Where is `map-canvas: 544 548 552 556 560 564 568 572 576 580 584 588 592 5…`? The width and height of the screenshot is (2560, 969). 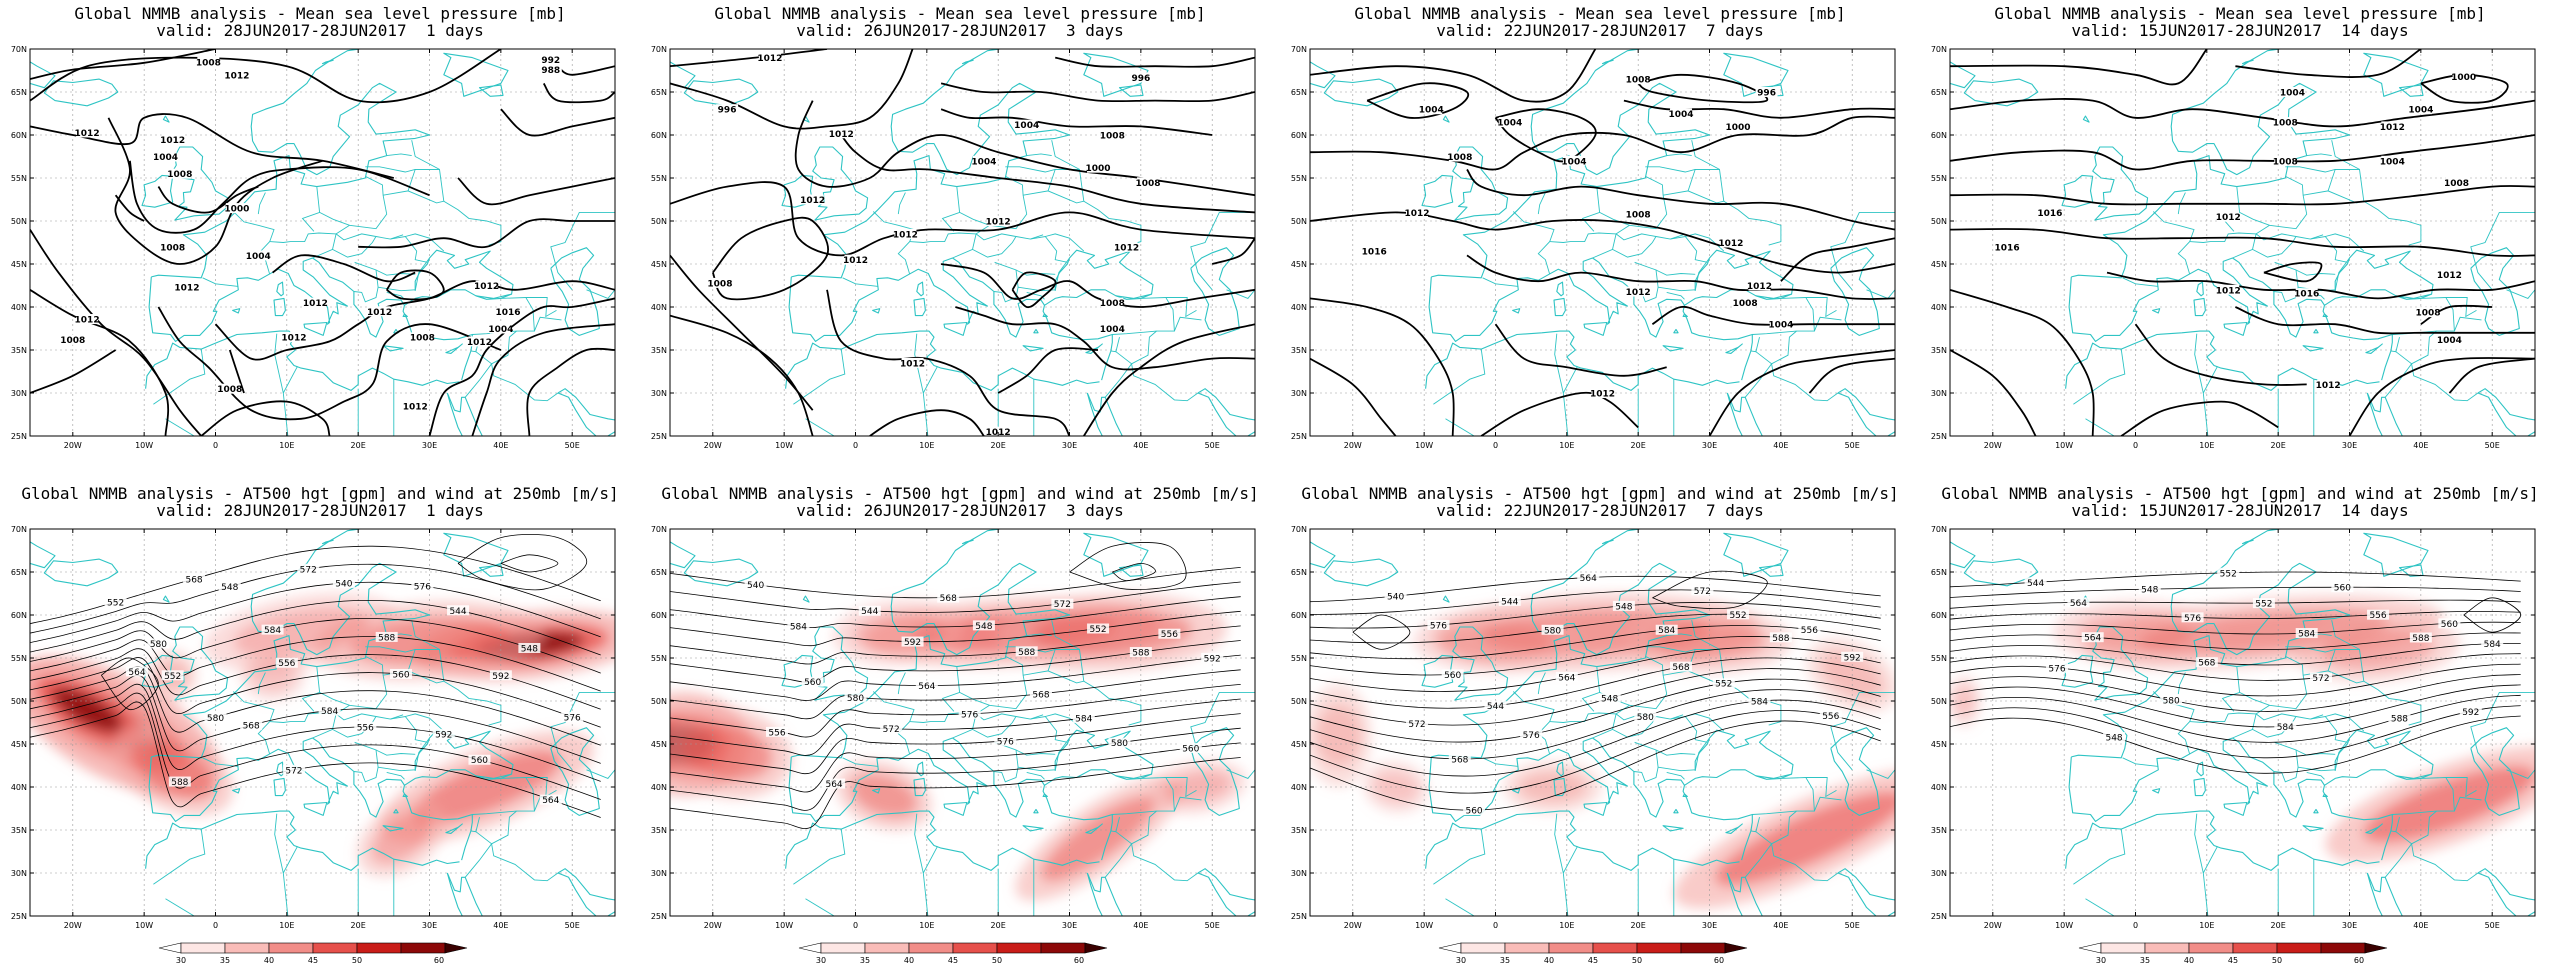 map-canvas: 544 548 552 556 560 564 568 572 576 580 584 588 592 5… is located at coordinates (2233, 727).